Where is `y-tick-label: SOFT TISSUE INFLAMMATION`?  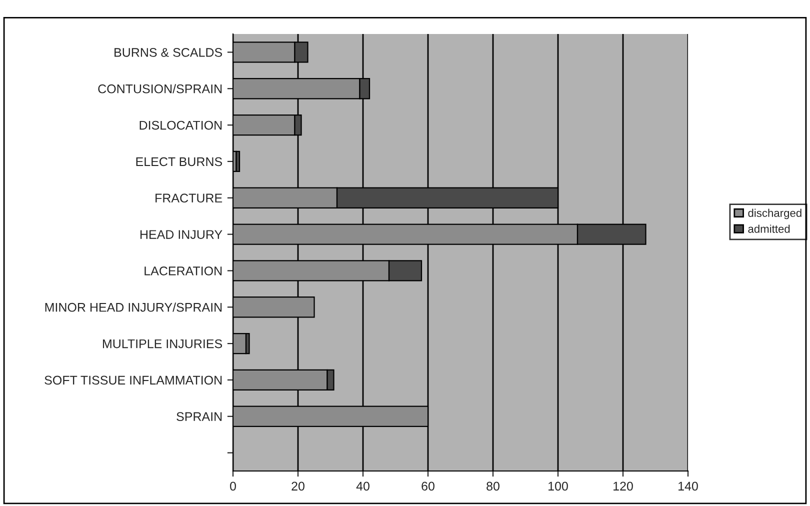 y-tick-label: SOFT TISSUE INFLAMMATION is located at coordinates (133, 380).